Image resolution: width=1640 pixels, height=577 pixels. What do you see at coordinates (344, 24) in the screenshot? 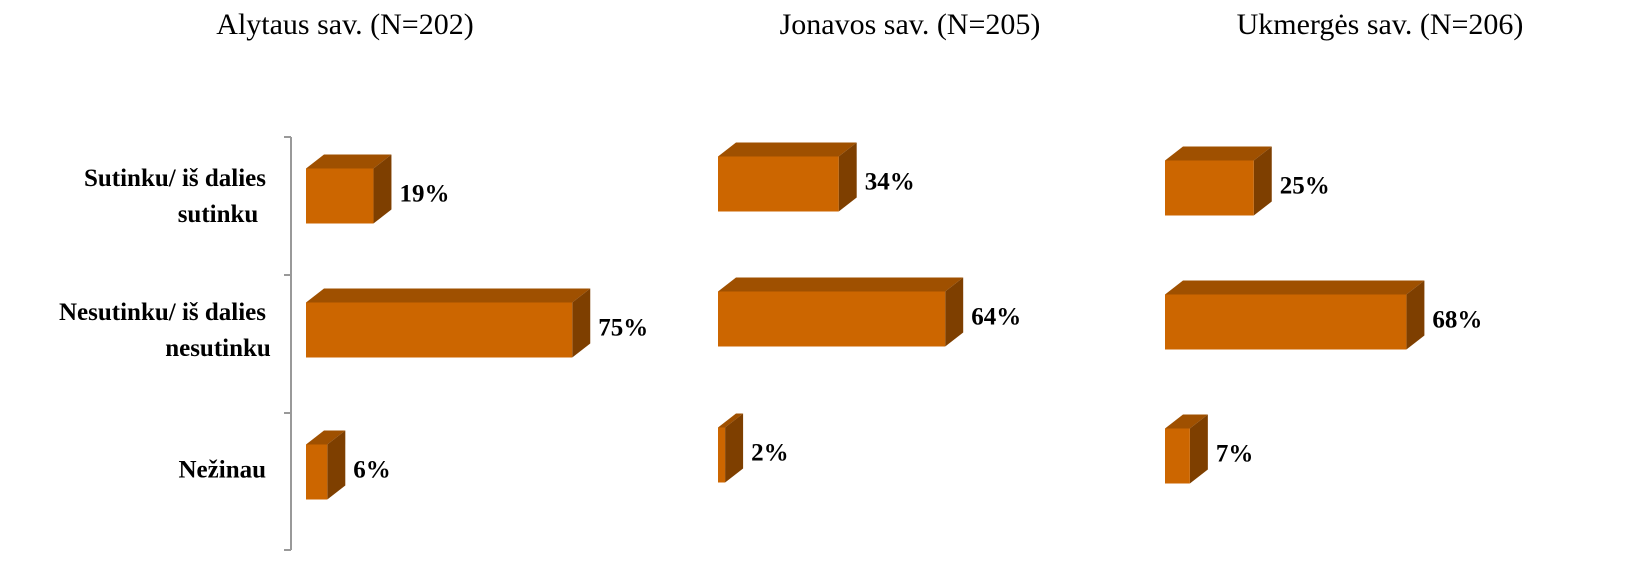
I see `chart-title: Alytaus sav. (N=202)` at bounding box center [344, 24].